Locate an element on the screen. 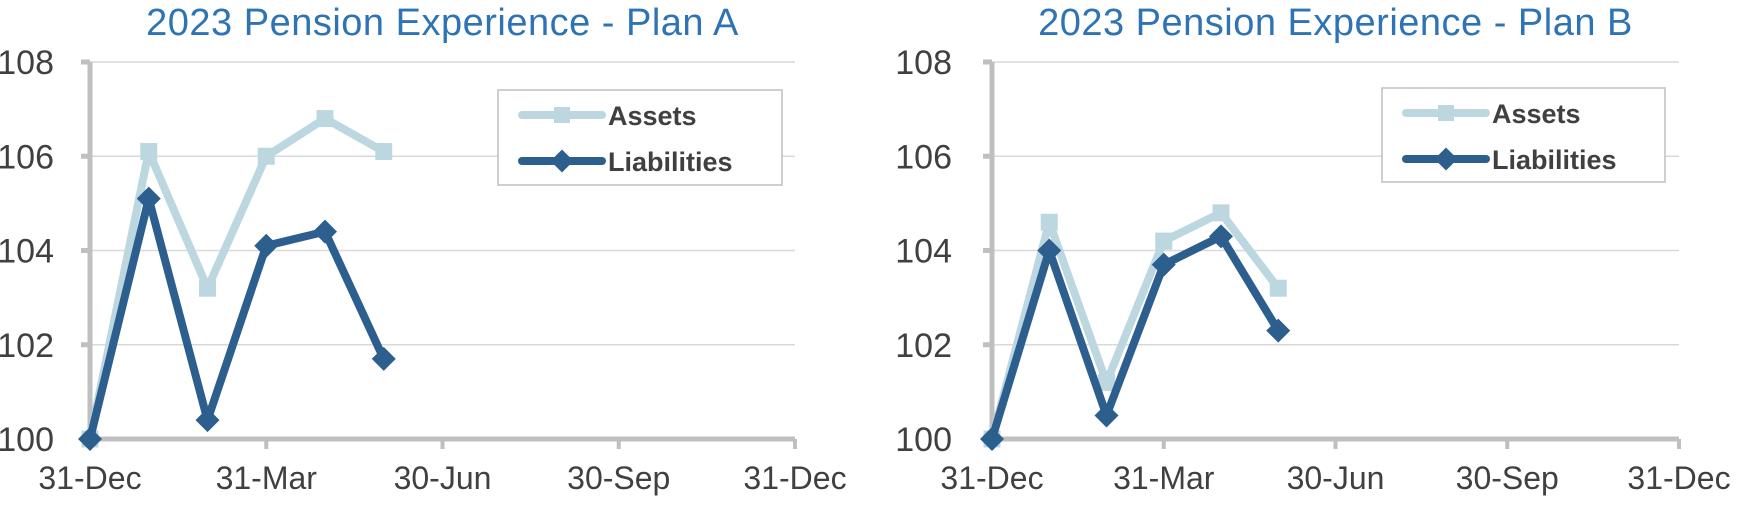  plan-b-chart-title: 2023 Pension Experience - Plan B is located at coordinates (1335, 23).